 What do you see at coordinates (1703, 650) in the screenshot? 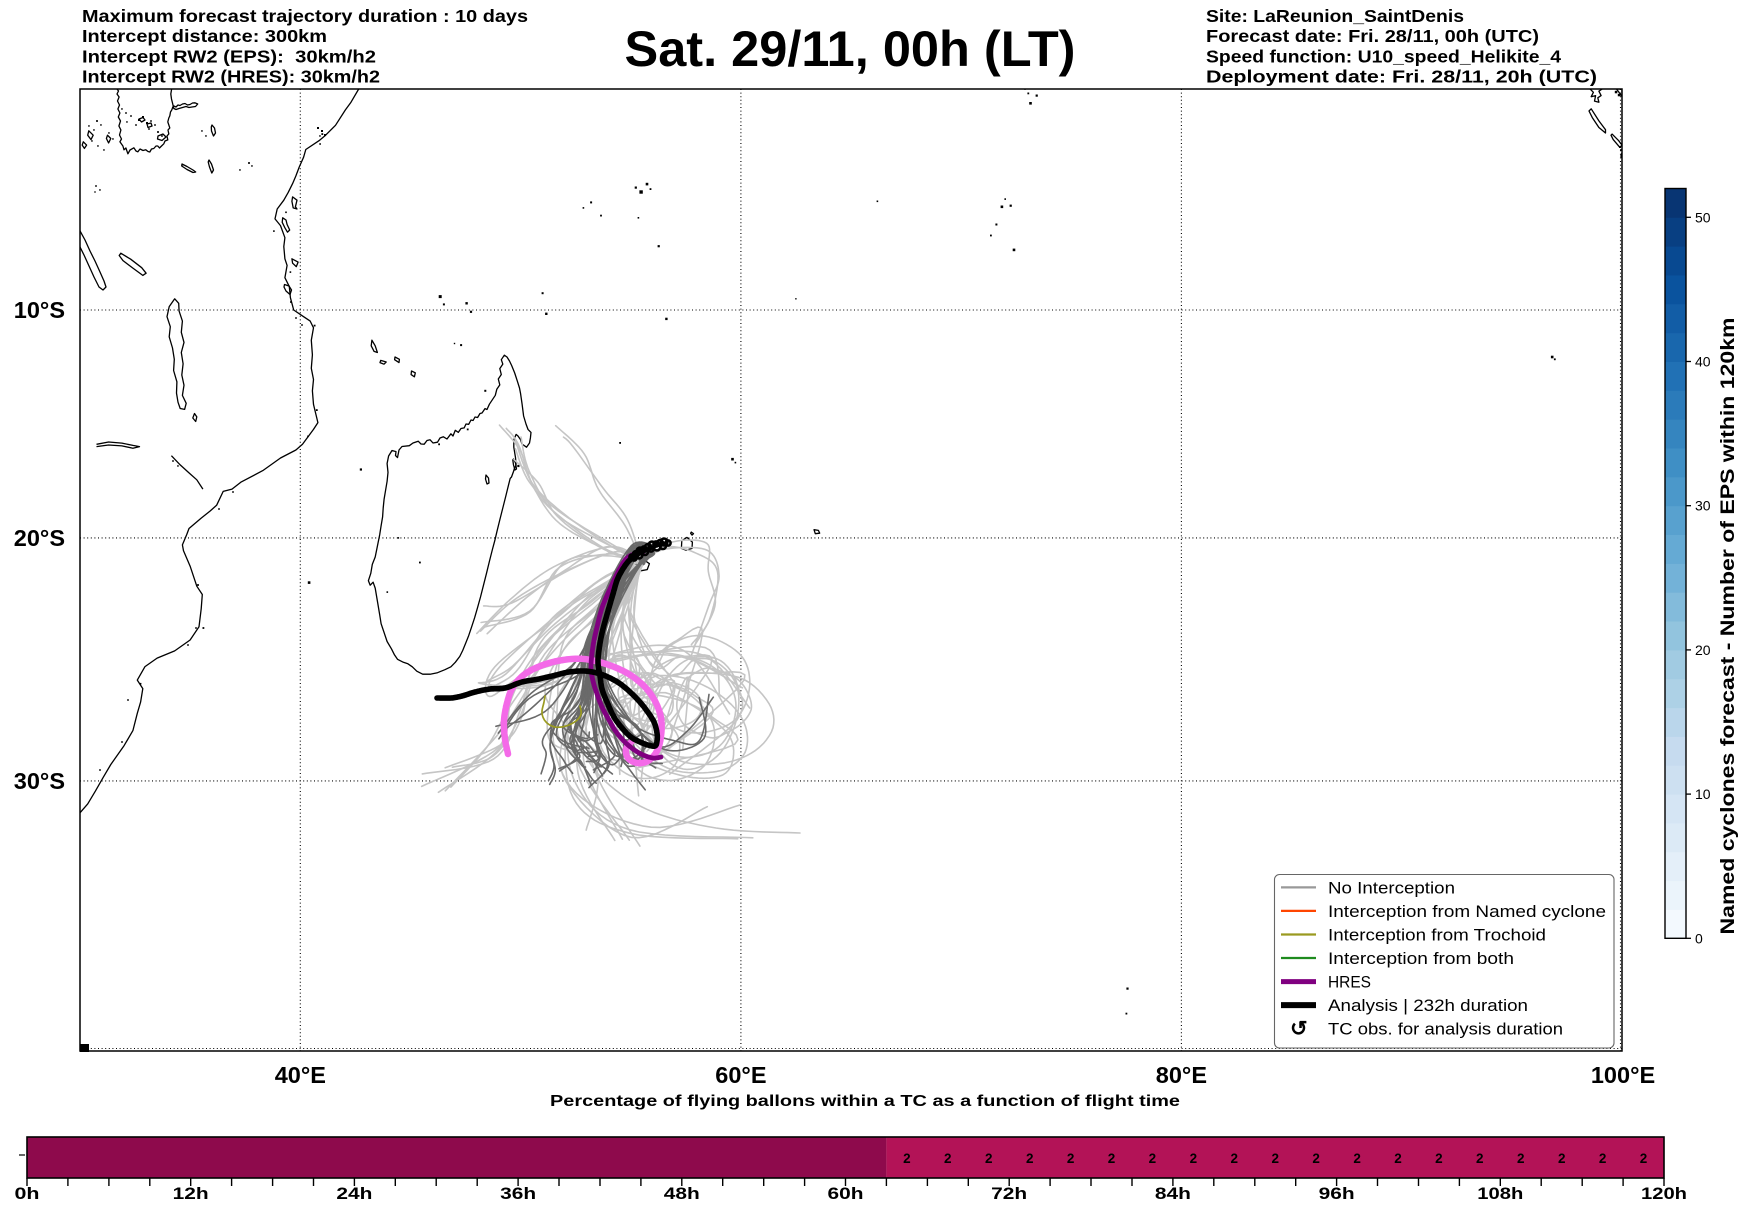
I see `svg-text: 20` at bounding box center [1703, 650].